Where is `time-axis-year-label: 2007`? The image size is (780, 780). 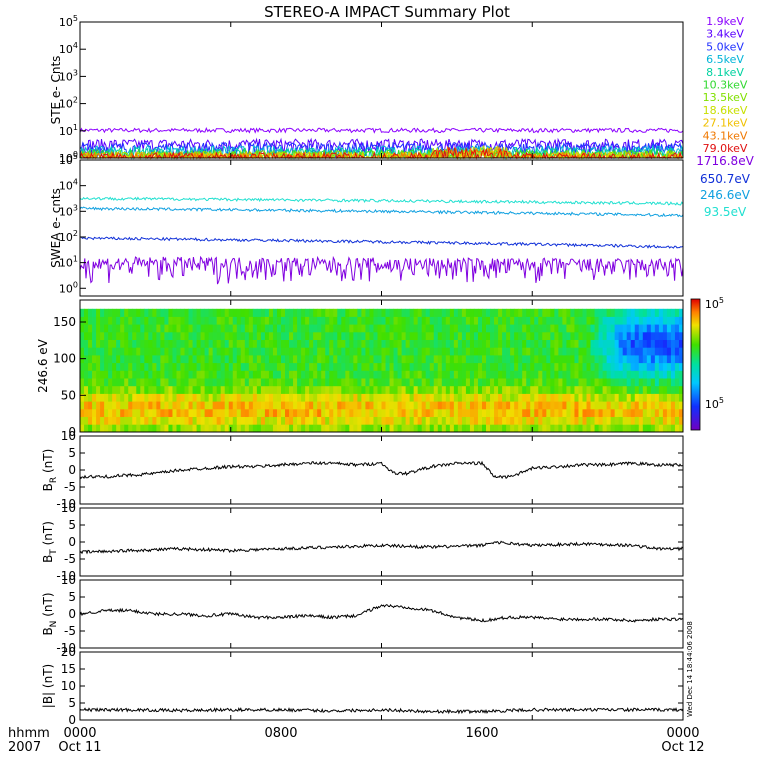
time-axis-year-label: 2007 is located at coordinates (24, 747).